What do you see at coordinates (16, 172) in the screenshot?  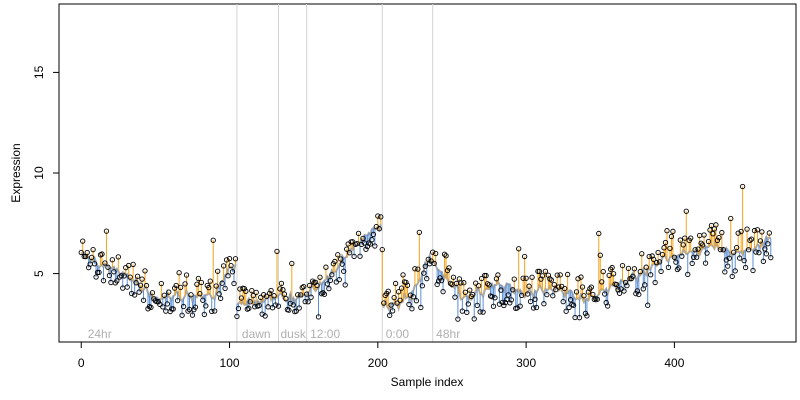 I see `y-axis-label: Expression` at bounding box center [16, 172].